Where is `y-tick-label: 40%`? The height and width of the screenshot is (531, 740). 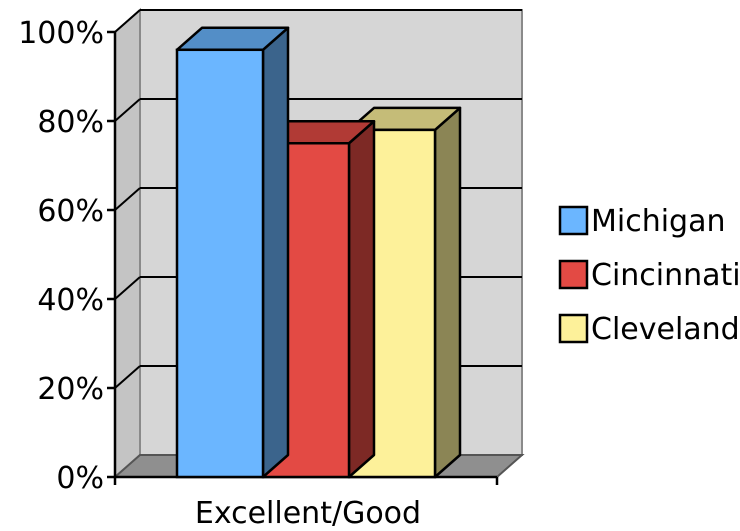 y-tick-label: 40% is located at coordinates (70, 300).